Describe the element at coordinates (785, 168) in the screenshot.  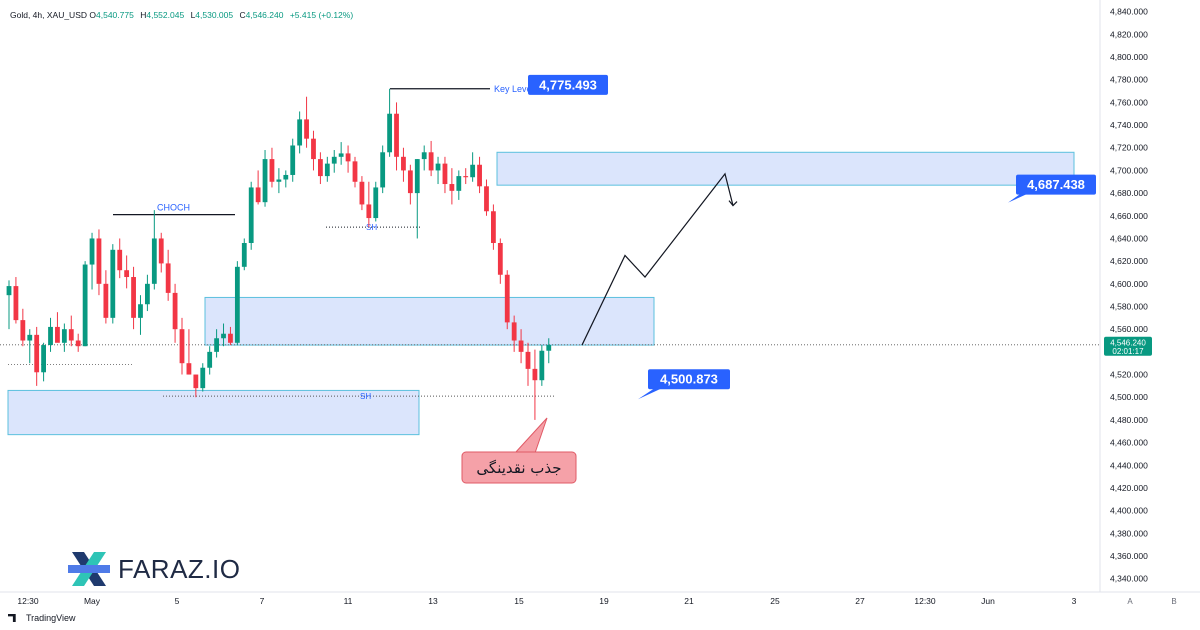
I see `demand-zone` at that location.